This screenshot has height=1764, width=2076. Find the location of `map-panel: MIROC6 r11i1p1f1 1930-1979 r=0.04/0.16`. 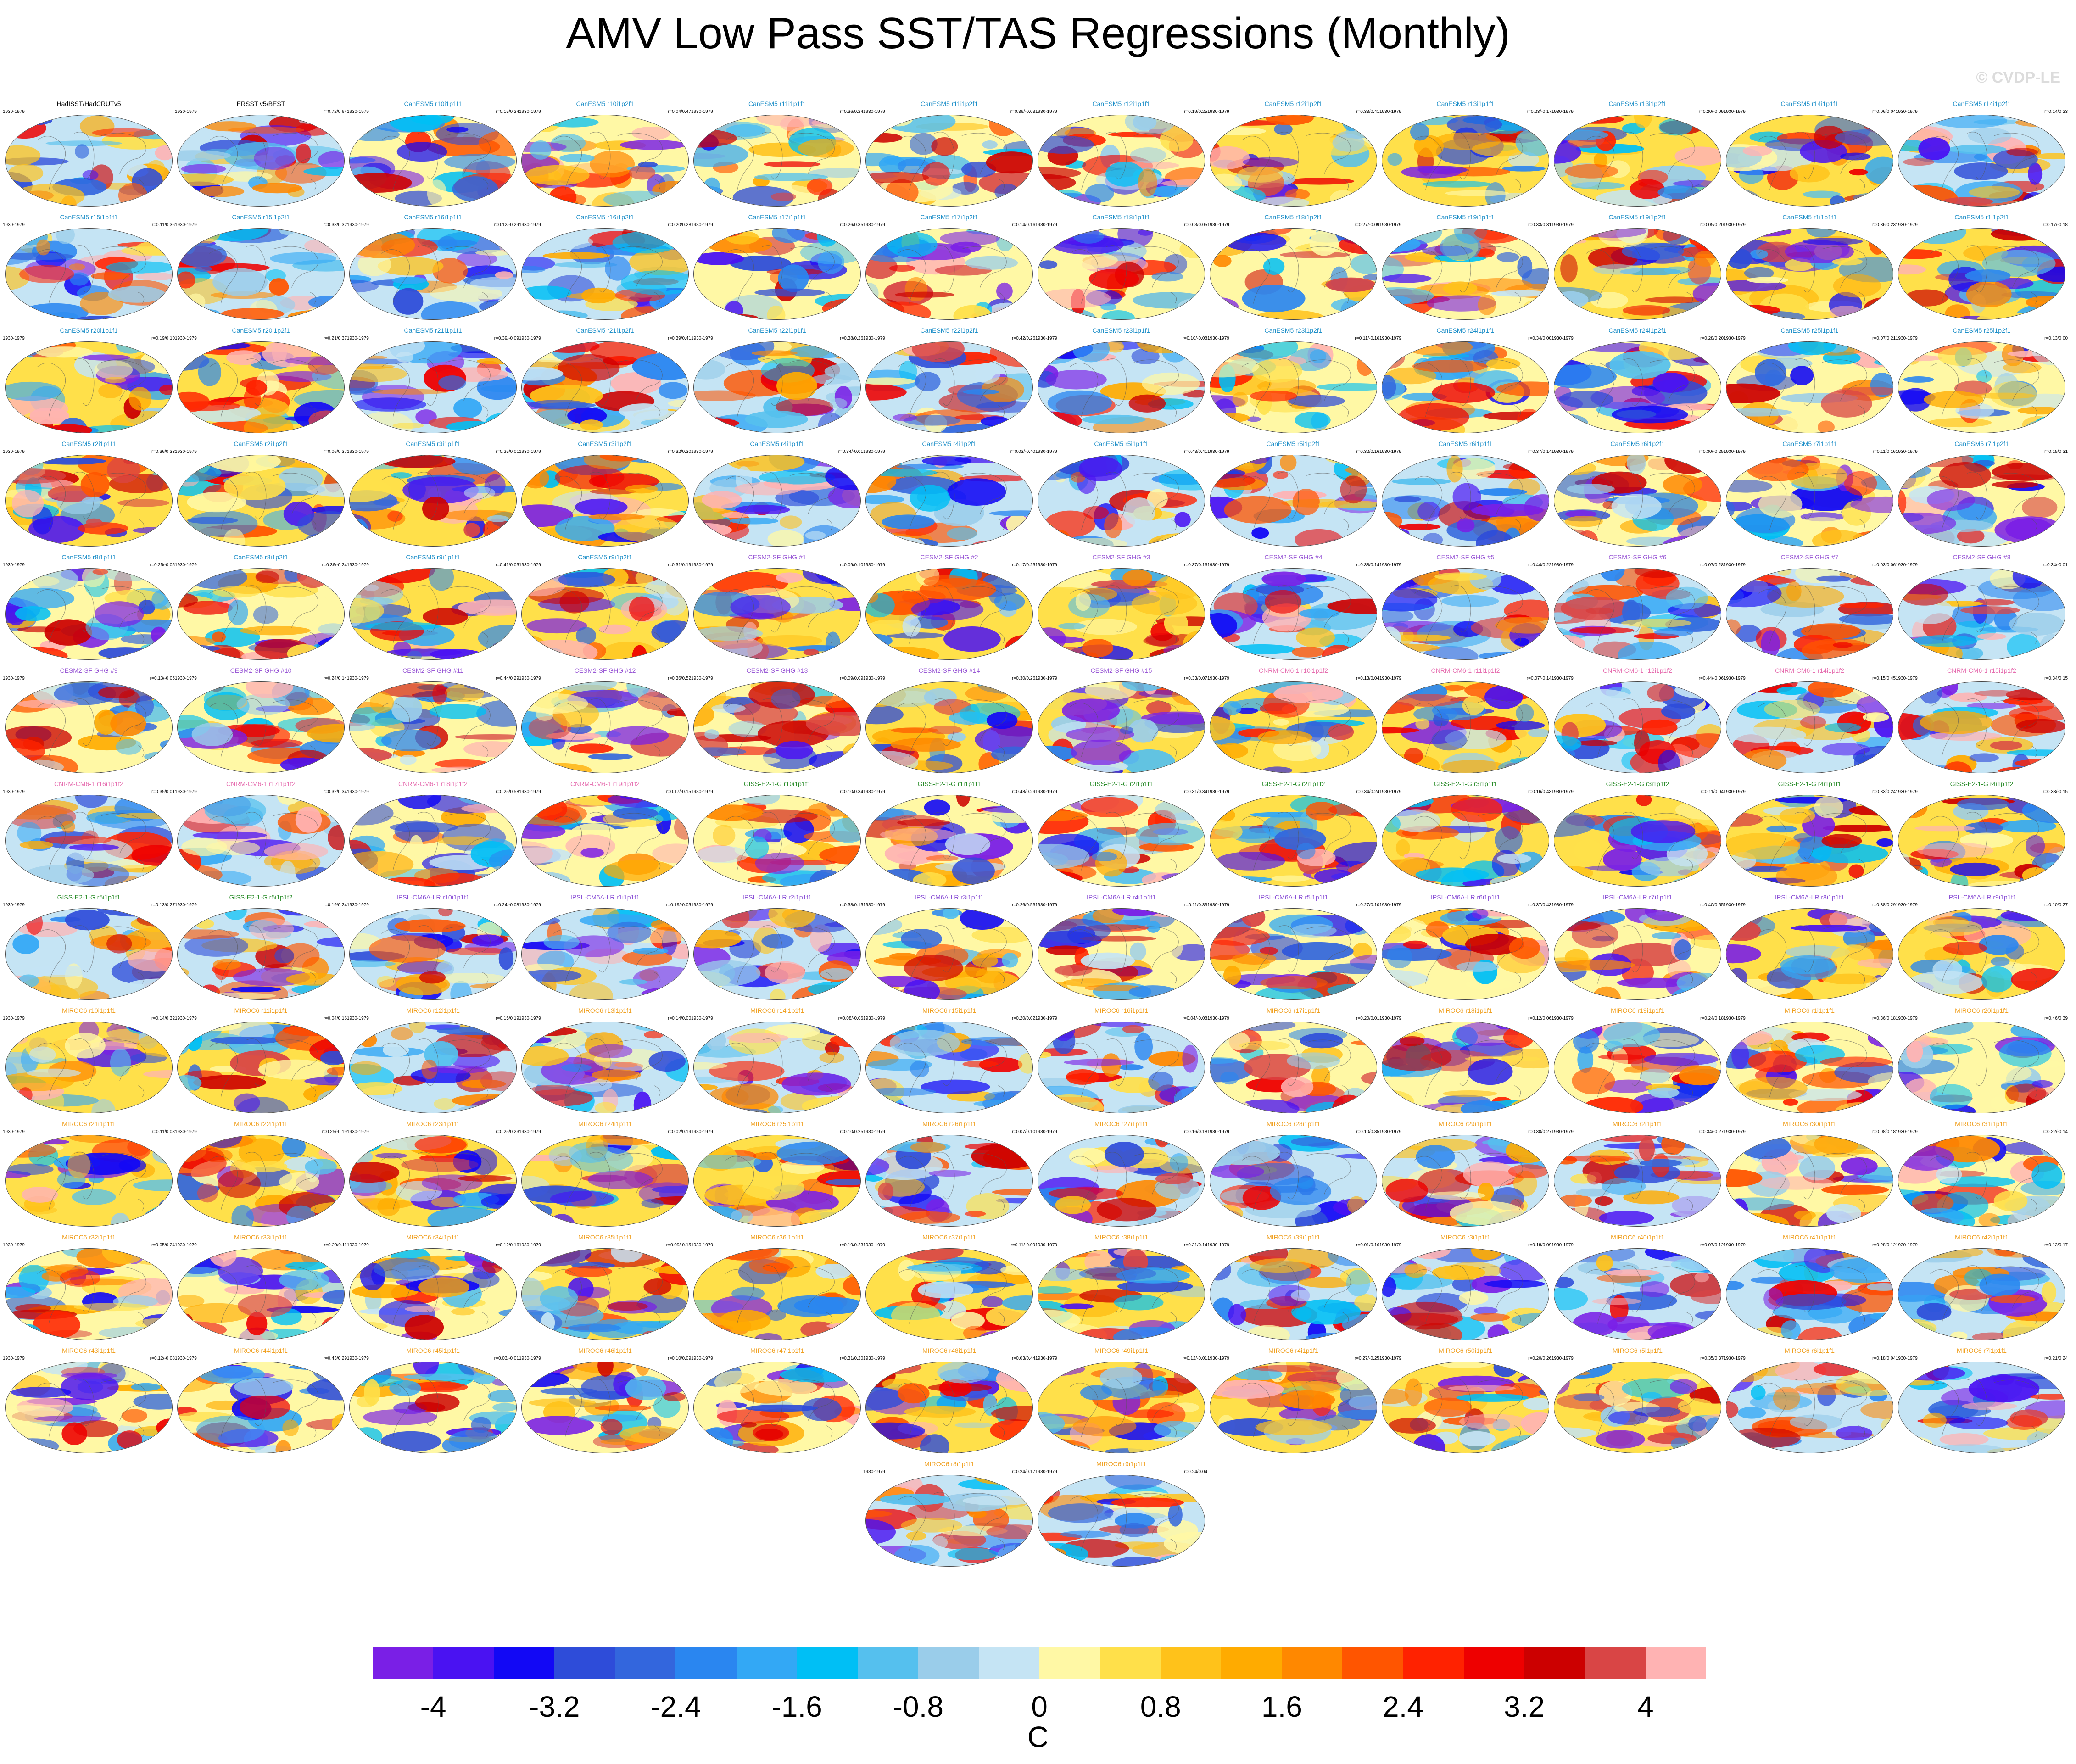

map-panel: MIROC6 r11i1p1f1 1930-1979 r=0.04/0.16 is located at coordinates (261, 1064).